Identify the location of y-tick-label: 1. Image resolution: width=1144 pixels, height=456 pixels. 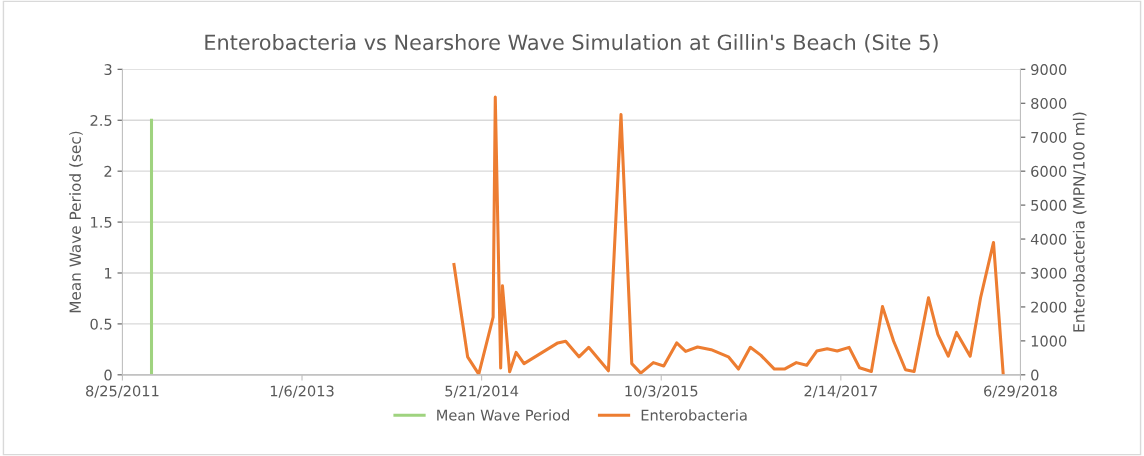
(108, 273).